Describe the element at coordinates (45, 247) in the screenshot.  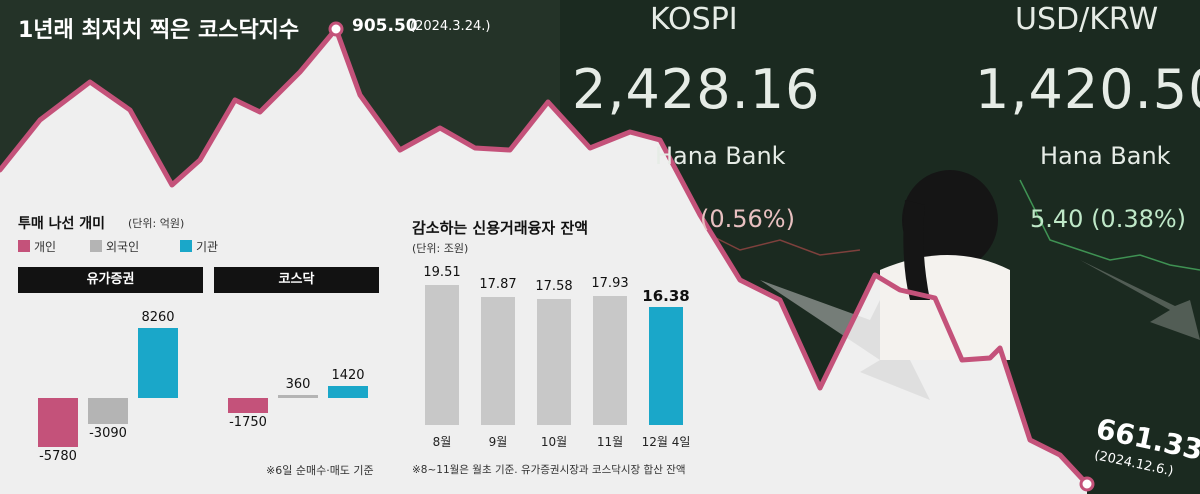
I see `legend-individual: 개인` at that location.